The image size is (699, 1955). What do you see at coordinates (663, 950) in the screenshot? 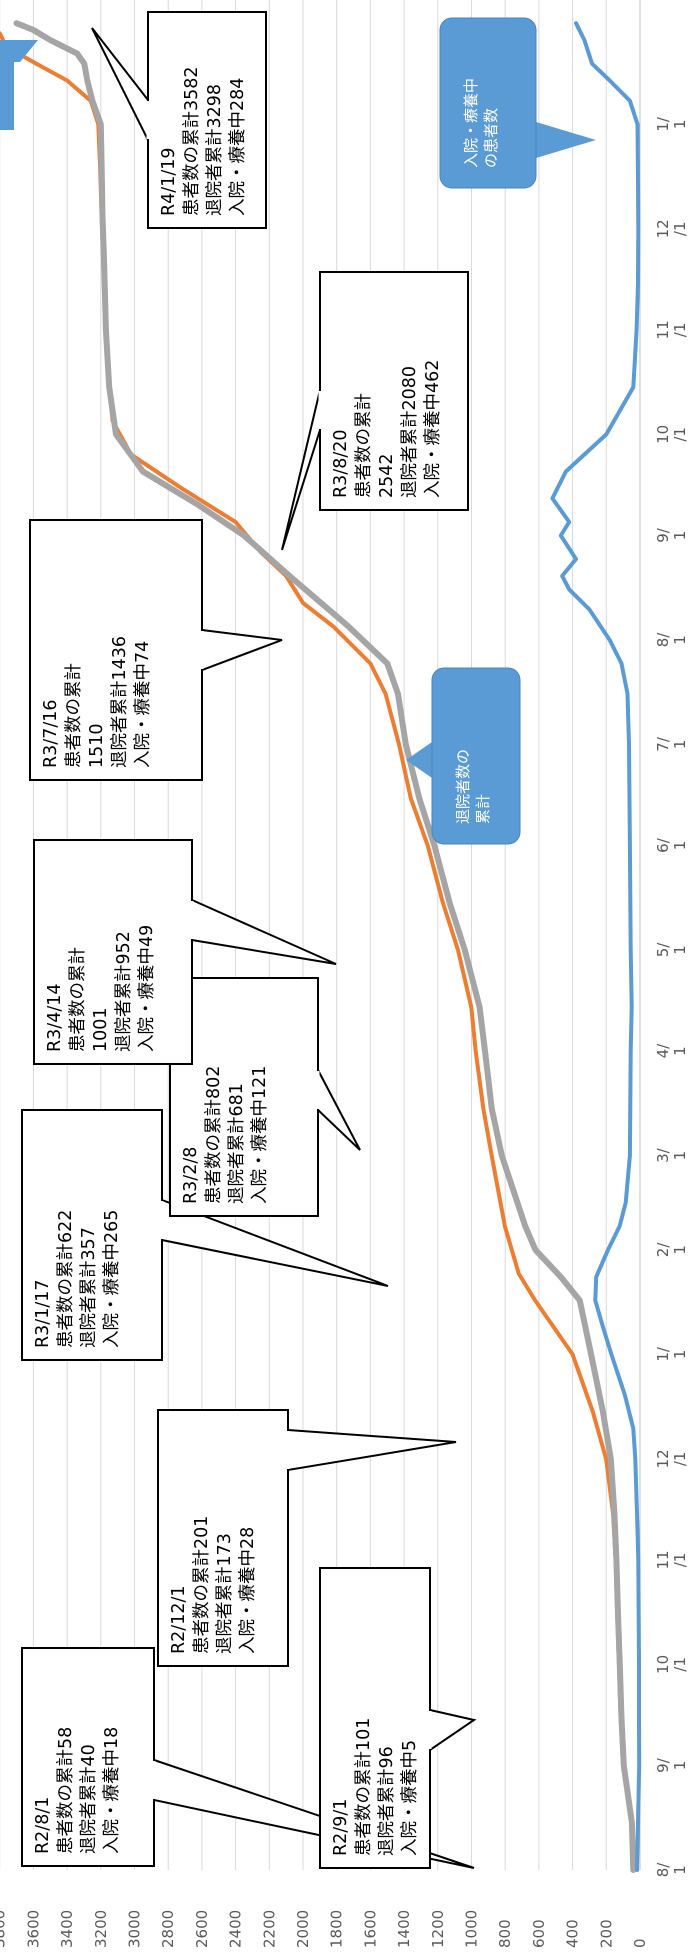
I see `x-tick-label-line: 5/` at bounding box center [663, 950].